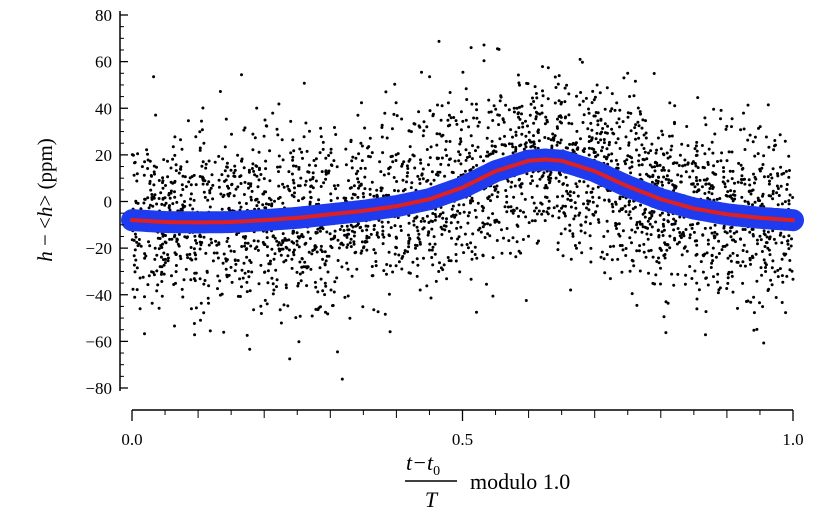 The image size is (830, 513). Describe the element at coordinates (520, 481) in the screenshot. I see `x-label-suffix: modulo 1.0` at that location.